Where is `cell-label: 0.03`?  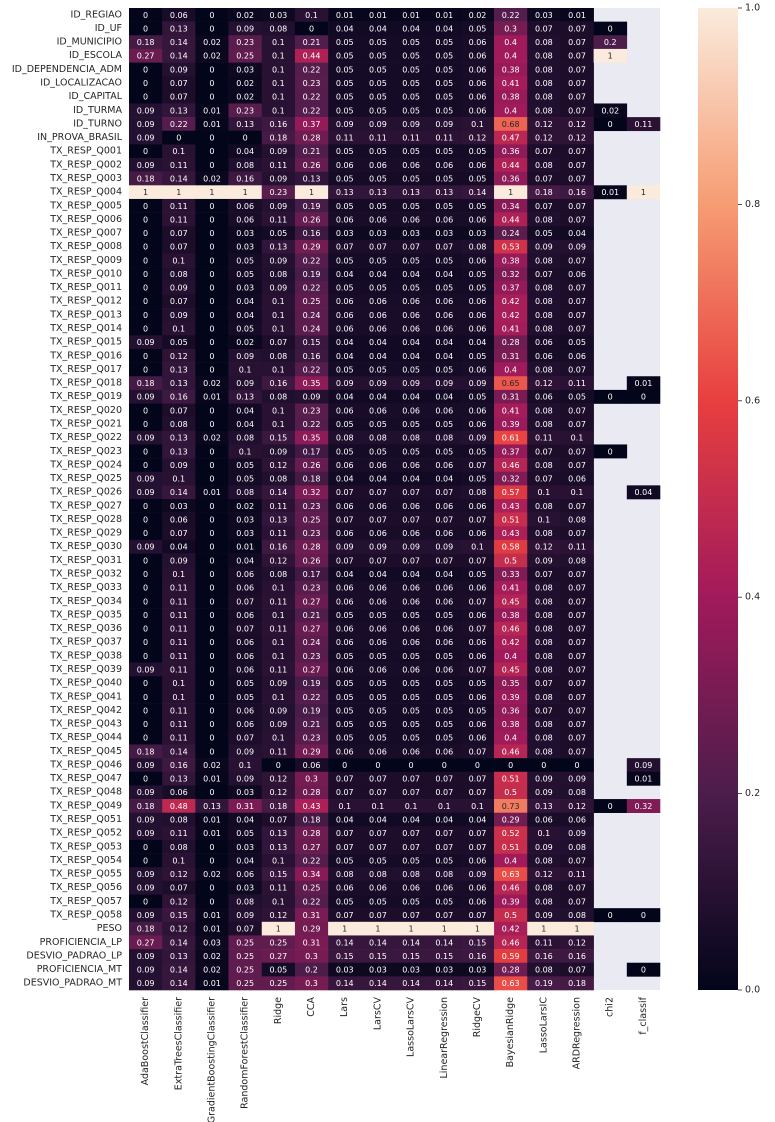
cell-label: 0.03 is located at coordinates (212, 942).